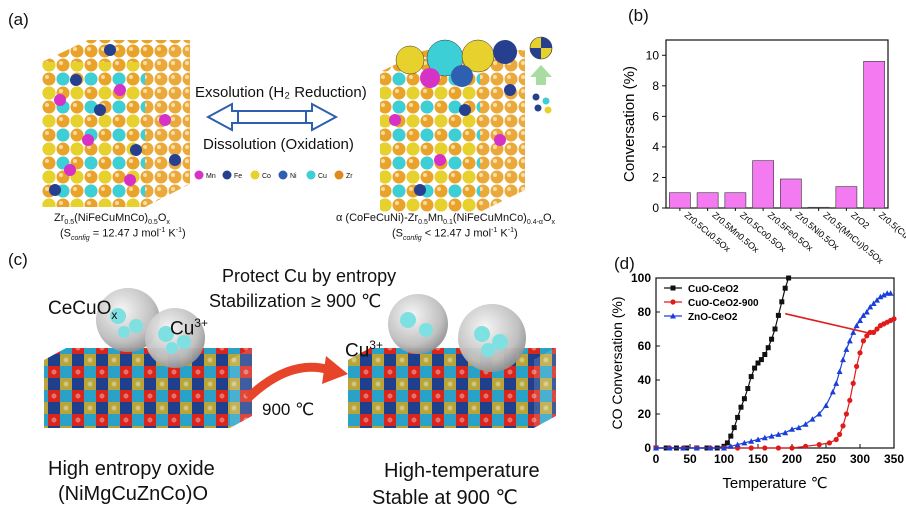 The image size is (906, 510). Describe the element at coordinates (278, 144) in the screenshot. I see `dissolution-label: Dissolution (Oxidation)` at that location.